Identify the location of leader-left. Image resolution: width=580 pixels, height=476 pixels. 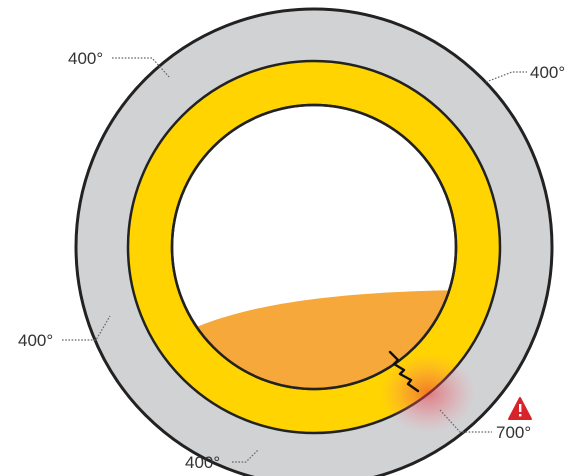
(86, 328).